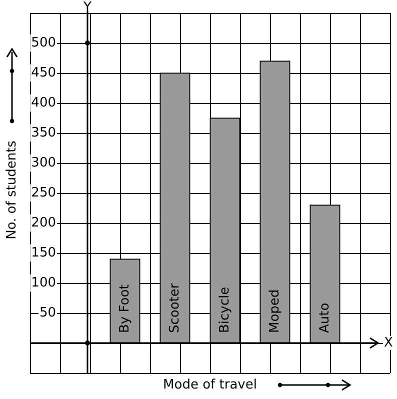  Describe the element at coordinates (43, 132) in the screenshot. I see `y-tick-label: 350` at that location.